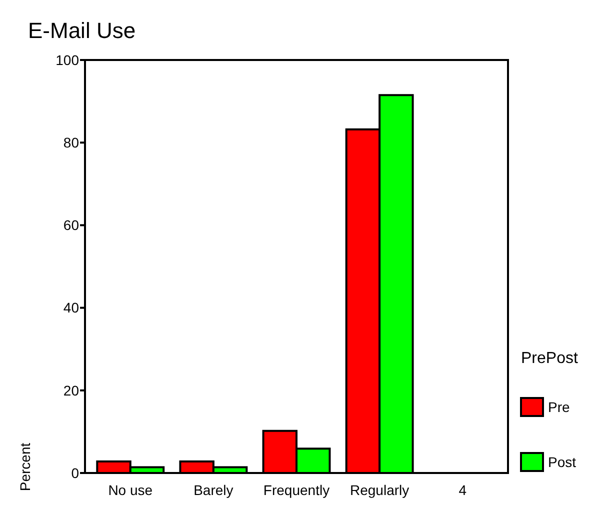 The width and height of the screenshot is (600, 510). I want to click on x-tick-label: Frequently, so click(296, 490).